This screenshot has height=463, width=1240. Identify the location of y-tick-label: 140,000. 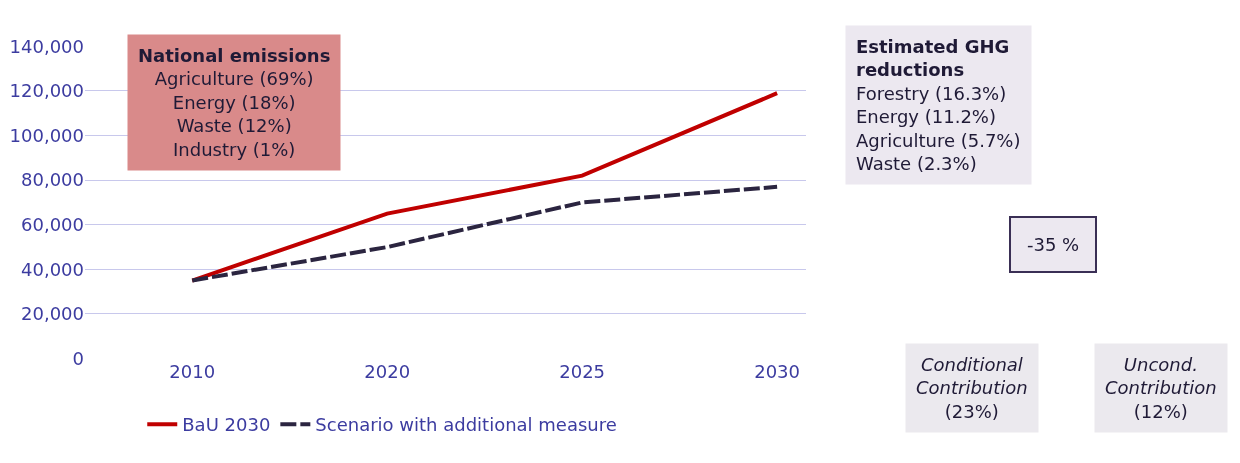
(46, 46).